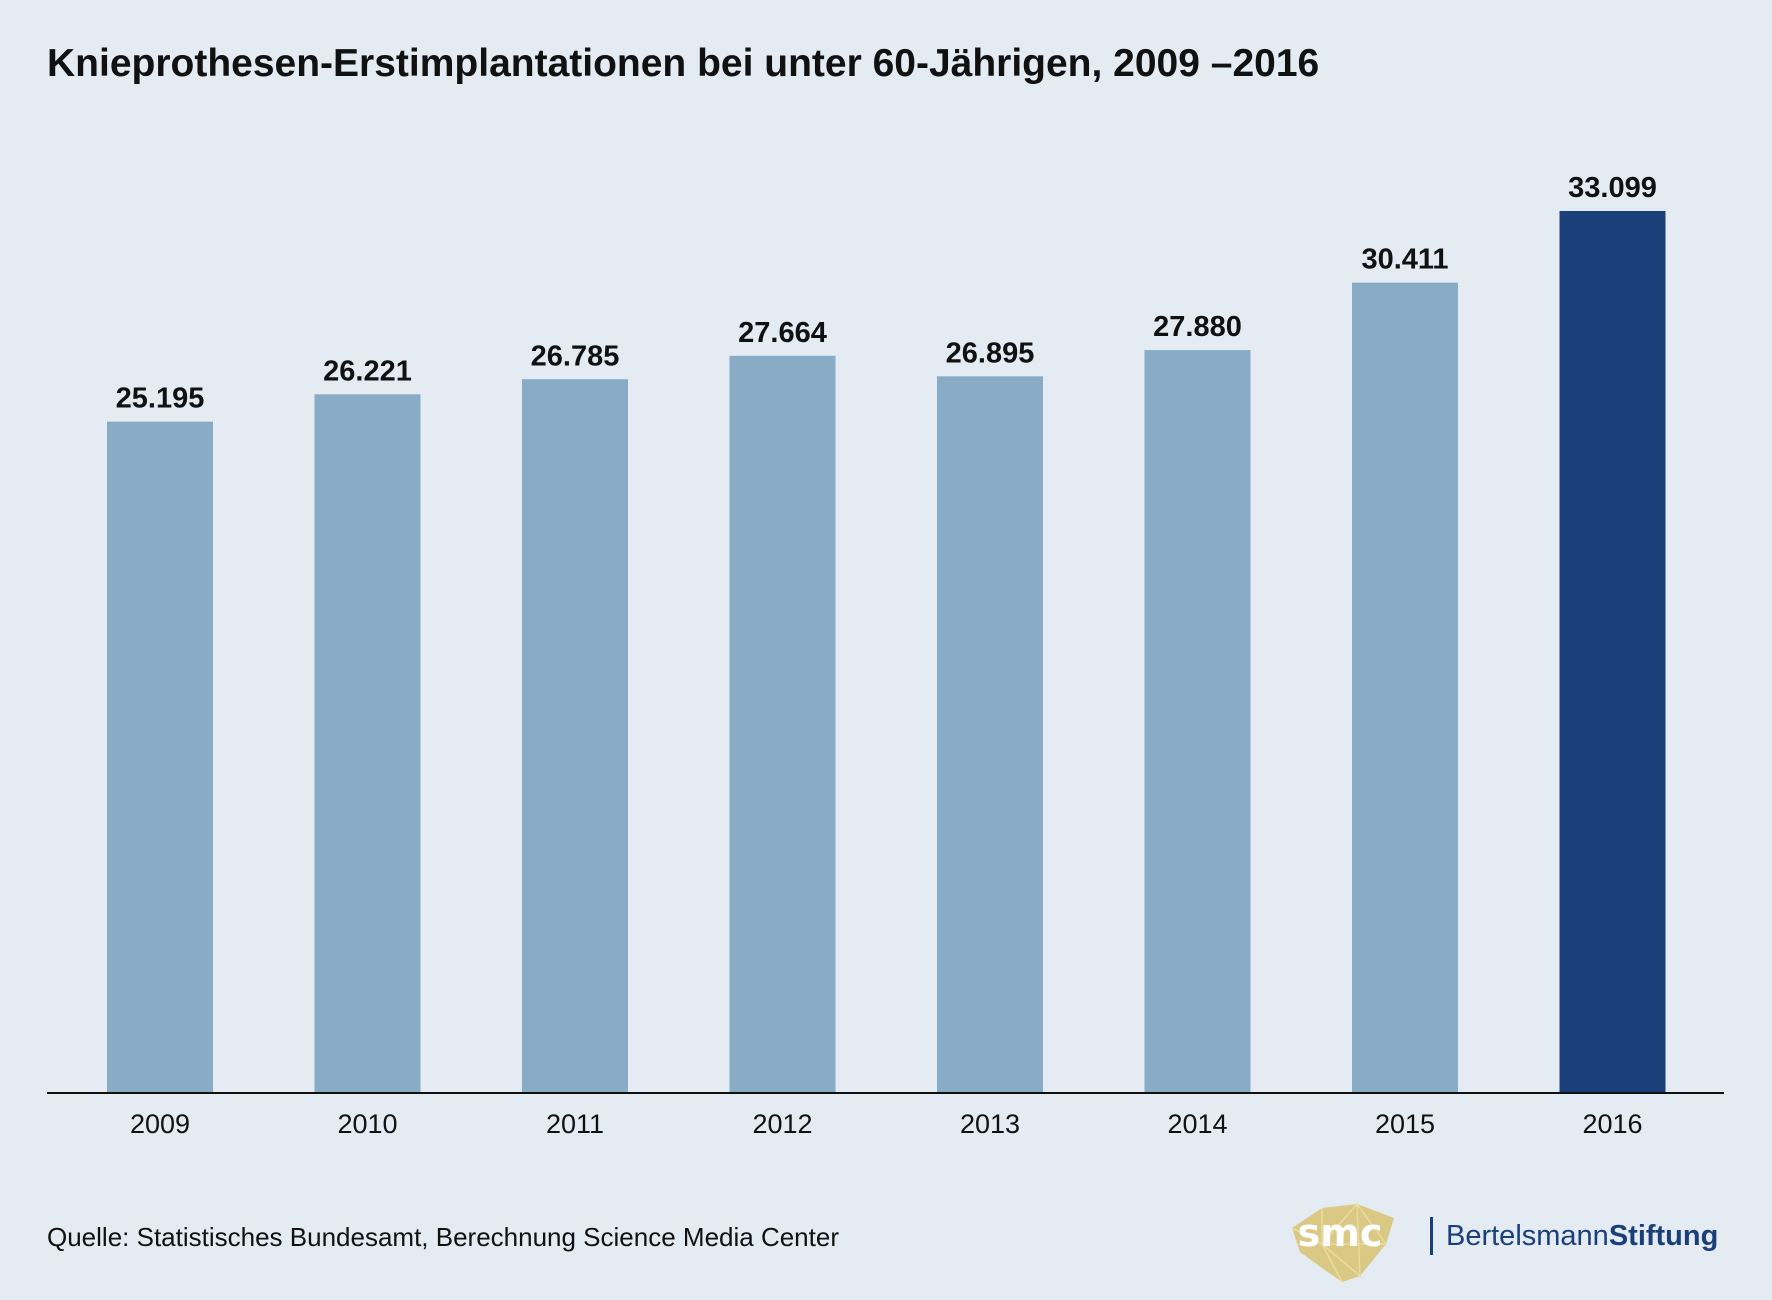 The width and height of the screenshot is (1772, 1300). I want to click on data-label-2013: 26.895, so click(990, 353).